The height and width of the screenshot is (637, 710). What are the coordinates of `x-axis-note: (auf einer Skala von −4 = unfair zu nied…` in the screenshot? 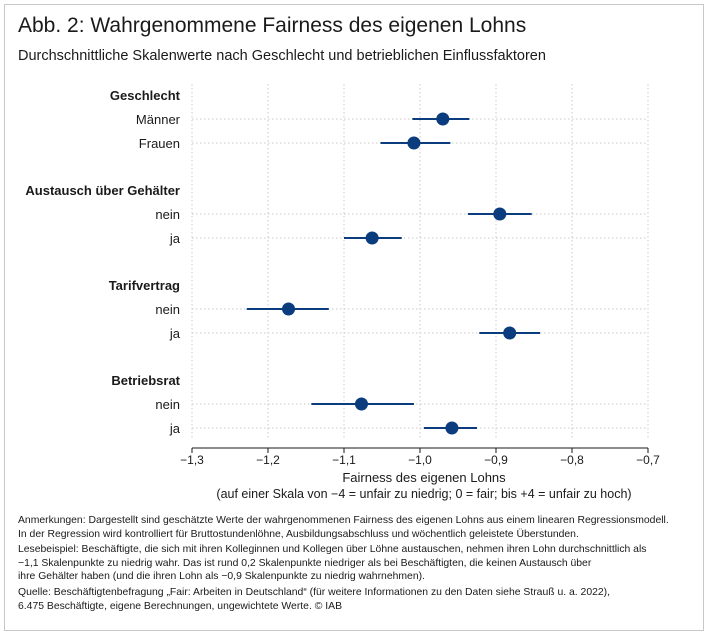 It's located at (423, 494).